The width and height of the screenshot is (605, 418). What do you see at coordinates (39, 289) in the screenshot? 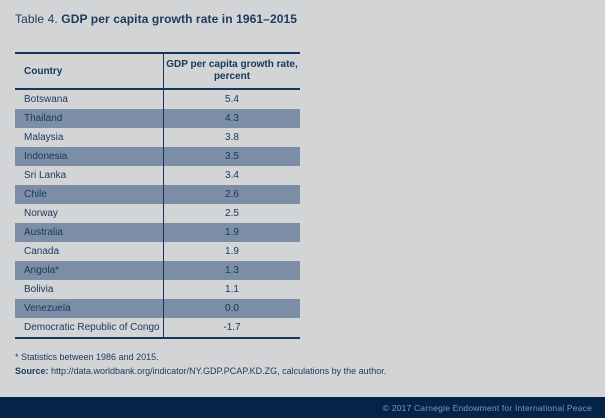
I see `country-cell: Bolivia` at bounding box center [39, 289].